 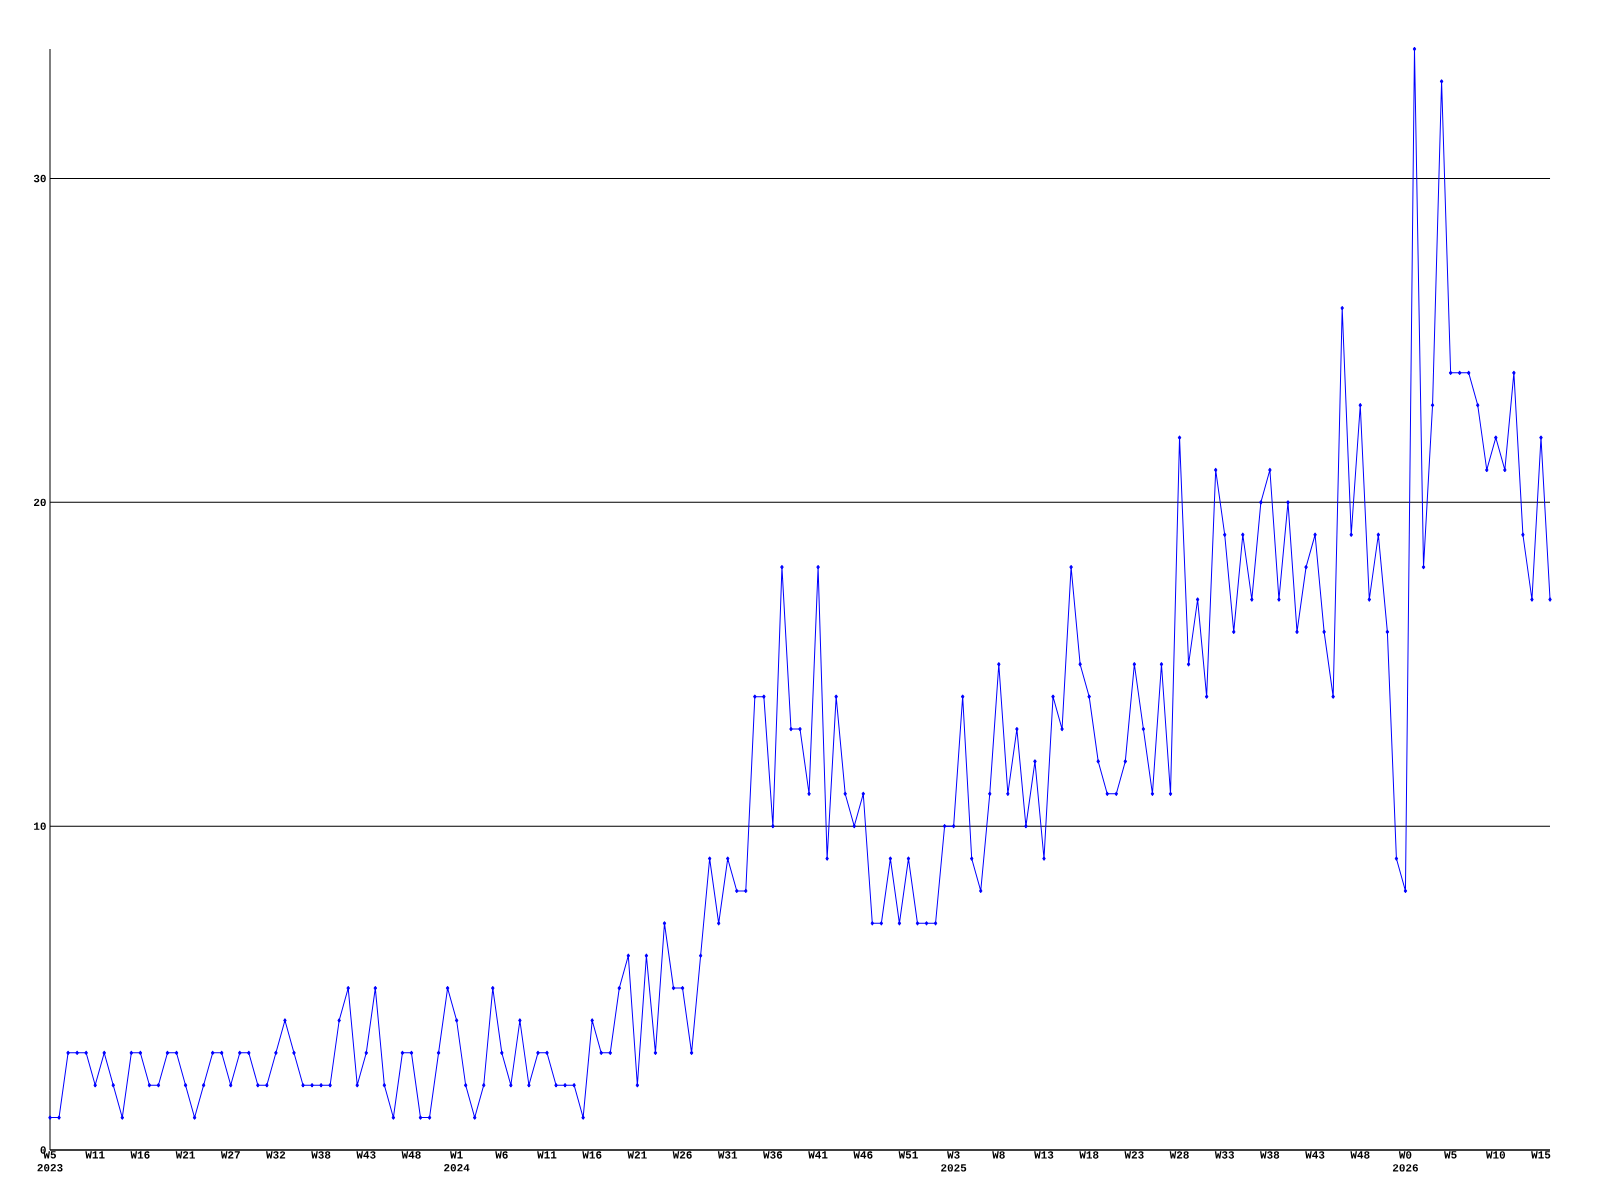 I want to click on x-tick-label: W28, so click(x=1179, y=1155).